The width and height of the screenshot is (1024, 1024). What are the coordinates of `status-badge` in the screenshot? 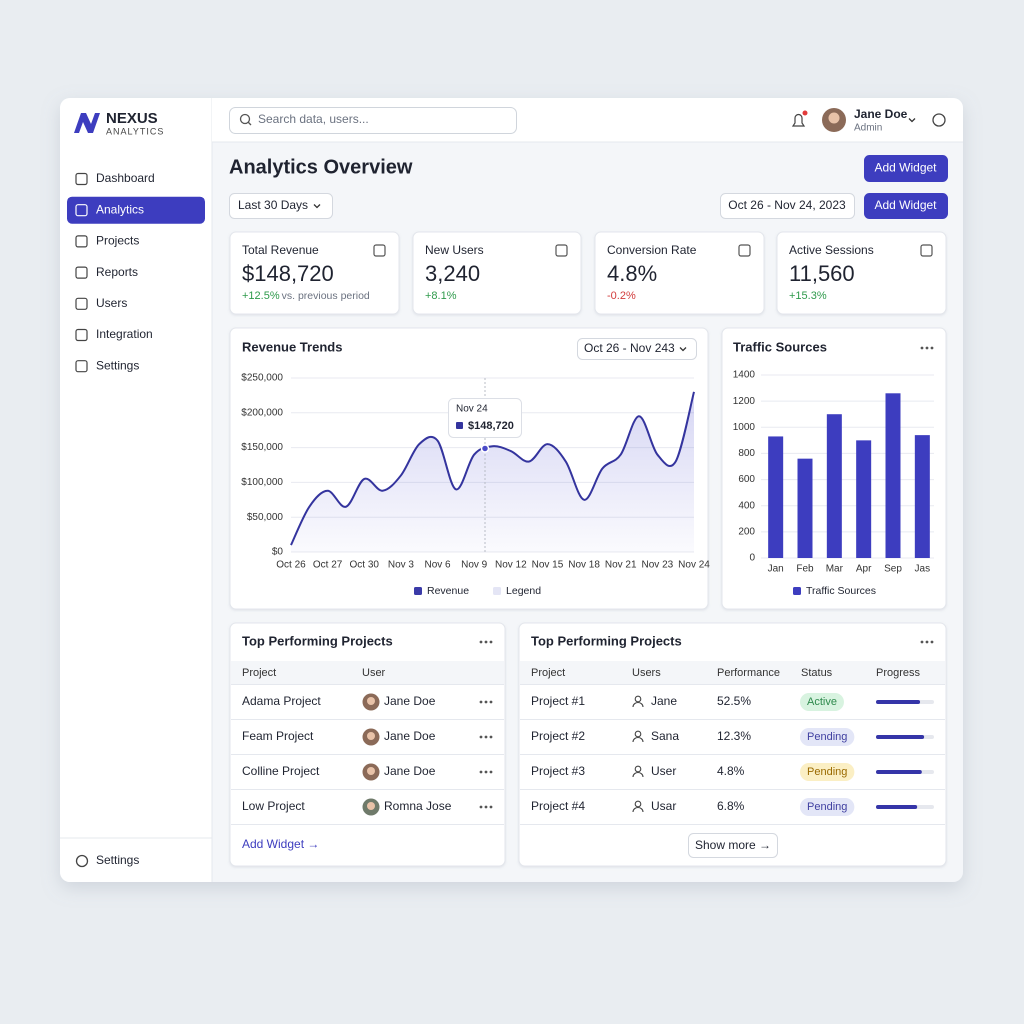 It's located at (827, 807).